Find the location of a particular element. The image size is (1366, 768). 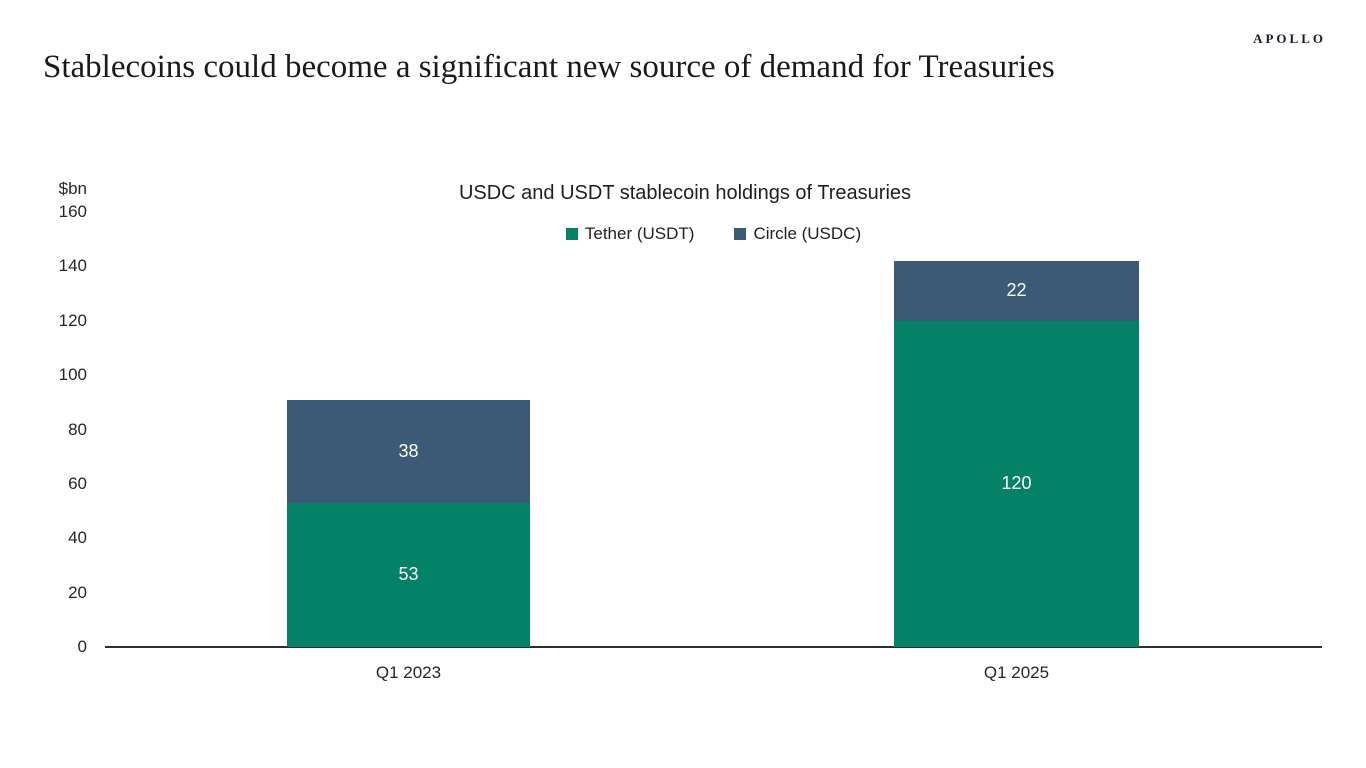

y-tick-label: 20 is located at coordinates (77, 592).